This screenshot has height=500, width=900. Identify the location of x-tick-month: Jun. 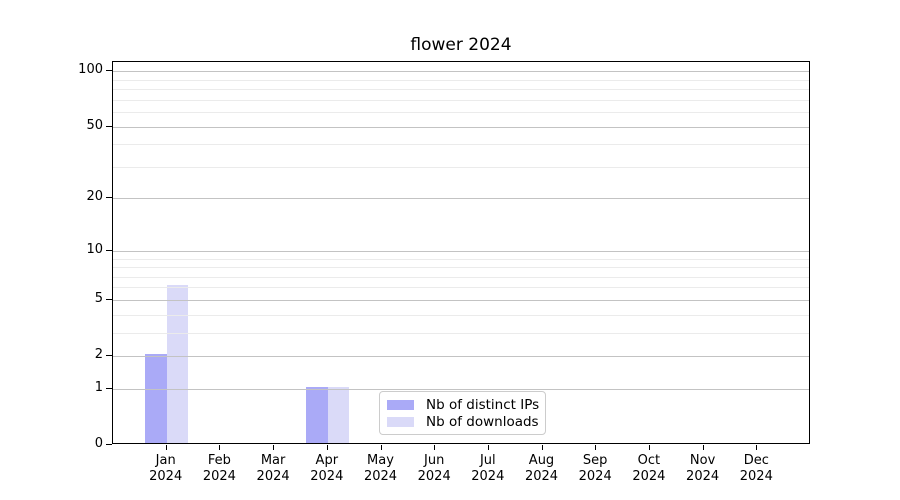
(434, 460).